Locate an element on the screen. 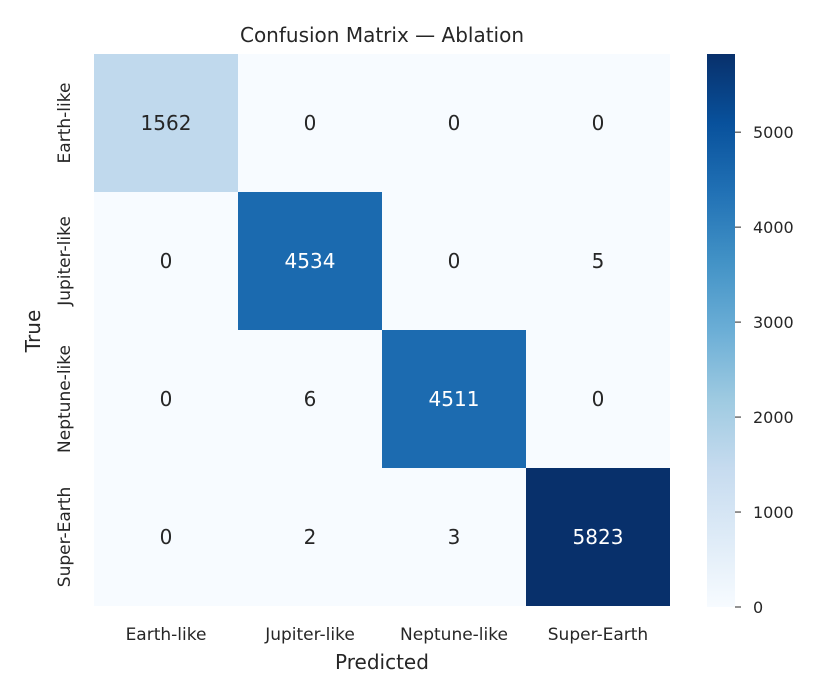  cell-value-label: 5823 is located at coordinates (598, 537).